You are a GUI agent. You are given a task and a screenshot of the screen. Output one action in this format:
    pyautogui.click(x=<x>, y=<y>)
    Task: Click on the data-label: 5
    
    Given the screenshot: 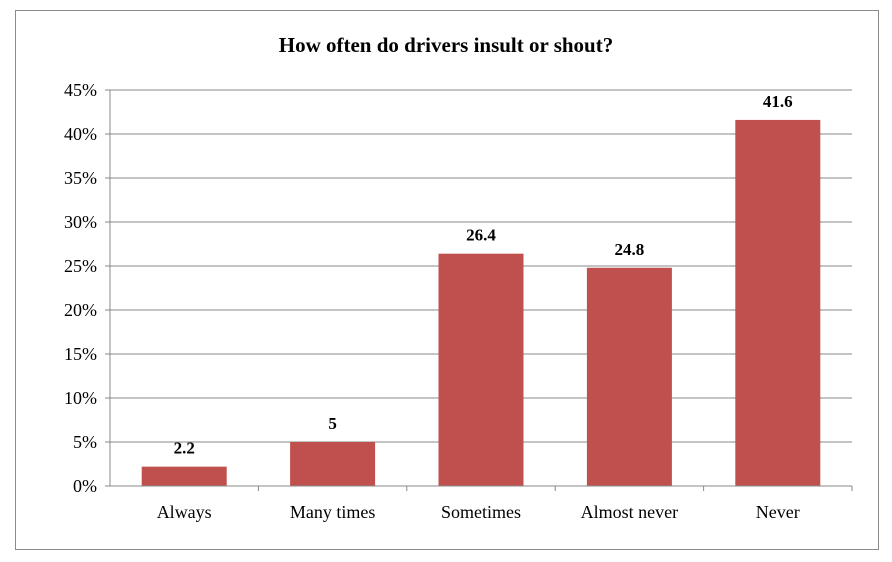 What is the action you would take?
    pyautogui.click(x=332, y=423)
    